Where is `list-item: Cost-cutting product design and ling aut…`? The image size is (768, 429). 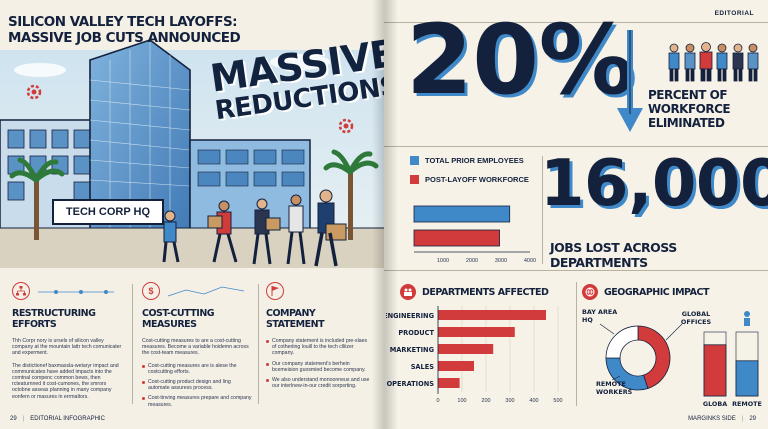 list-item: Cost-cutting product design and ling aut… is located at coordinates (197, 385).